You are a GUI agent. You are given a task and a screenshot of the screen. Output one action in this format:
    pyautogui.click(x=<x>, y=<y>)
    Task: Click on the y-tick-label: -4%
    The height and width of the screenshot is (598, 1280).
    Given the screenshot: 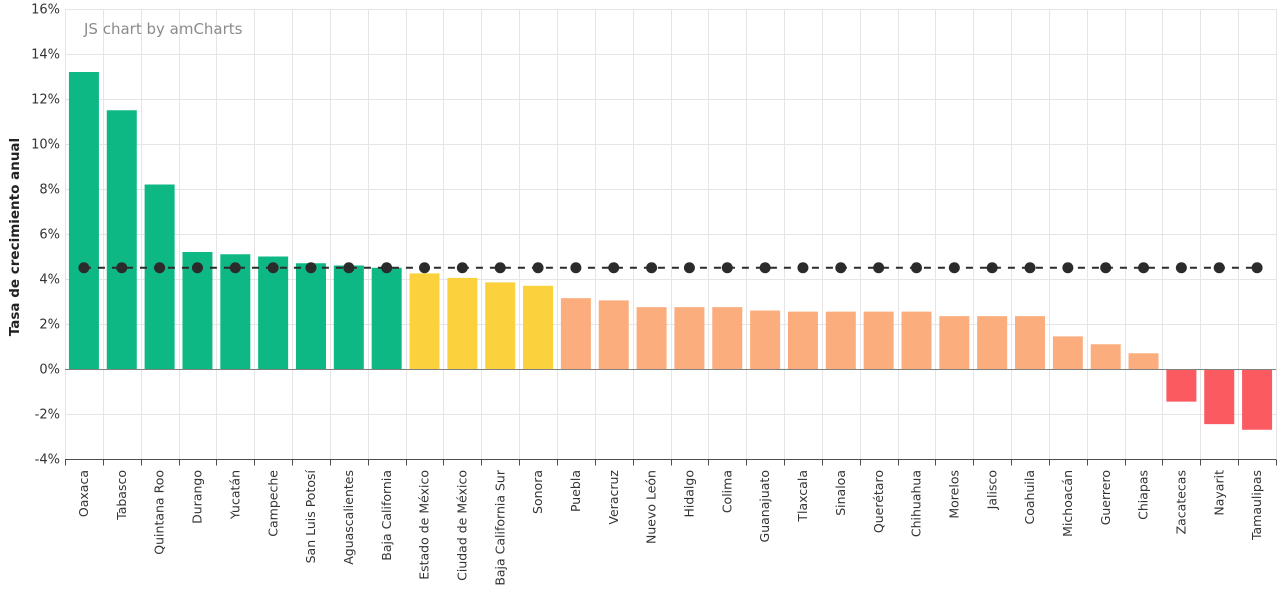 What is the action you would take?
    pyautogui.click(x=47, y=459)
    